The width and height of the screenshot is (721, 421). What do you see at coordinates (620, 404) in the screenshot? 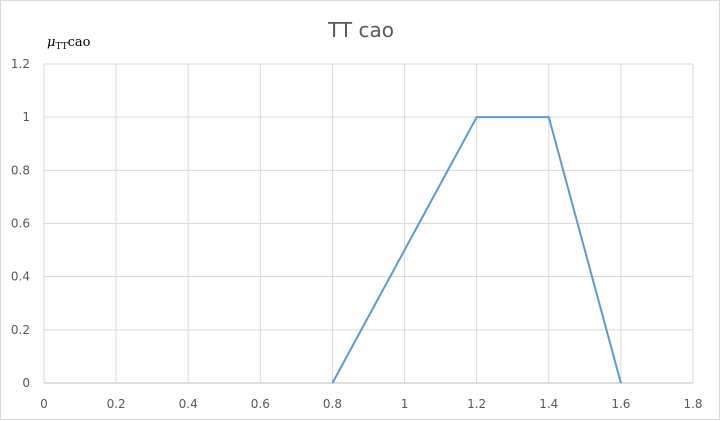
I see `x-tick-label: 1.6` at bounding box center [620, 404].